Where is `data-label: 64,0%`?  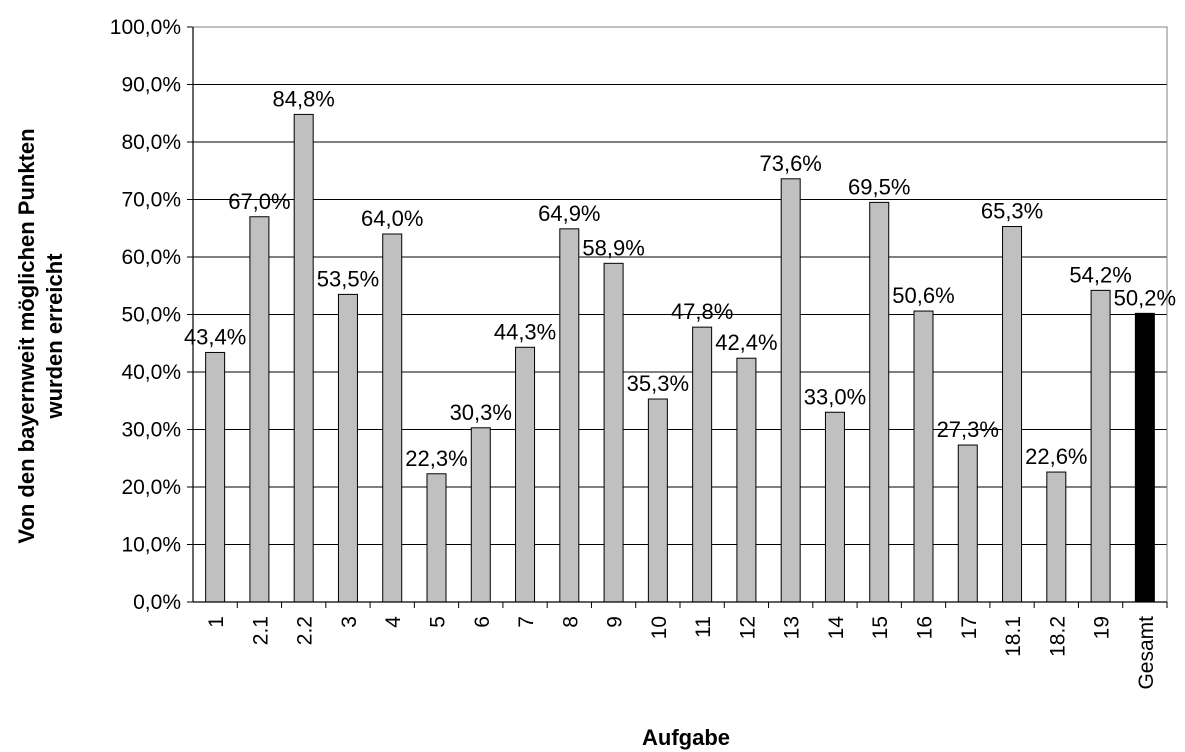
data-label: 64,0% is located at coordinates (392, 218).